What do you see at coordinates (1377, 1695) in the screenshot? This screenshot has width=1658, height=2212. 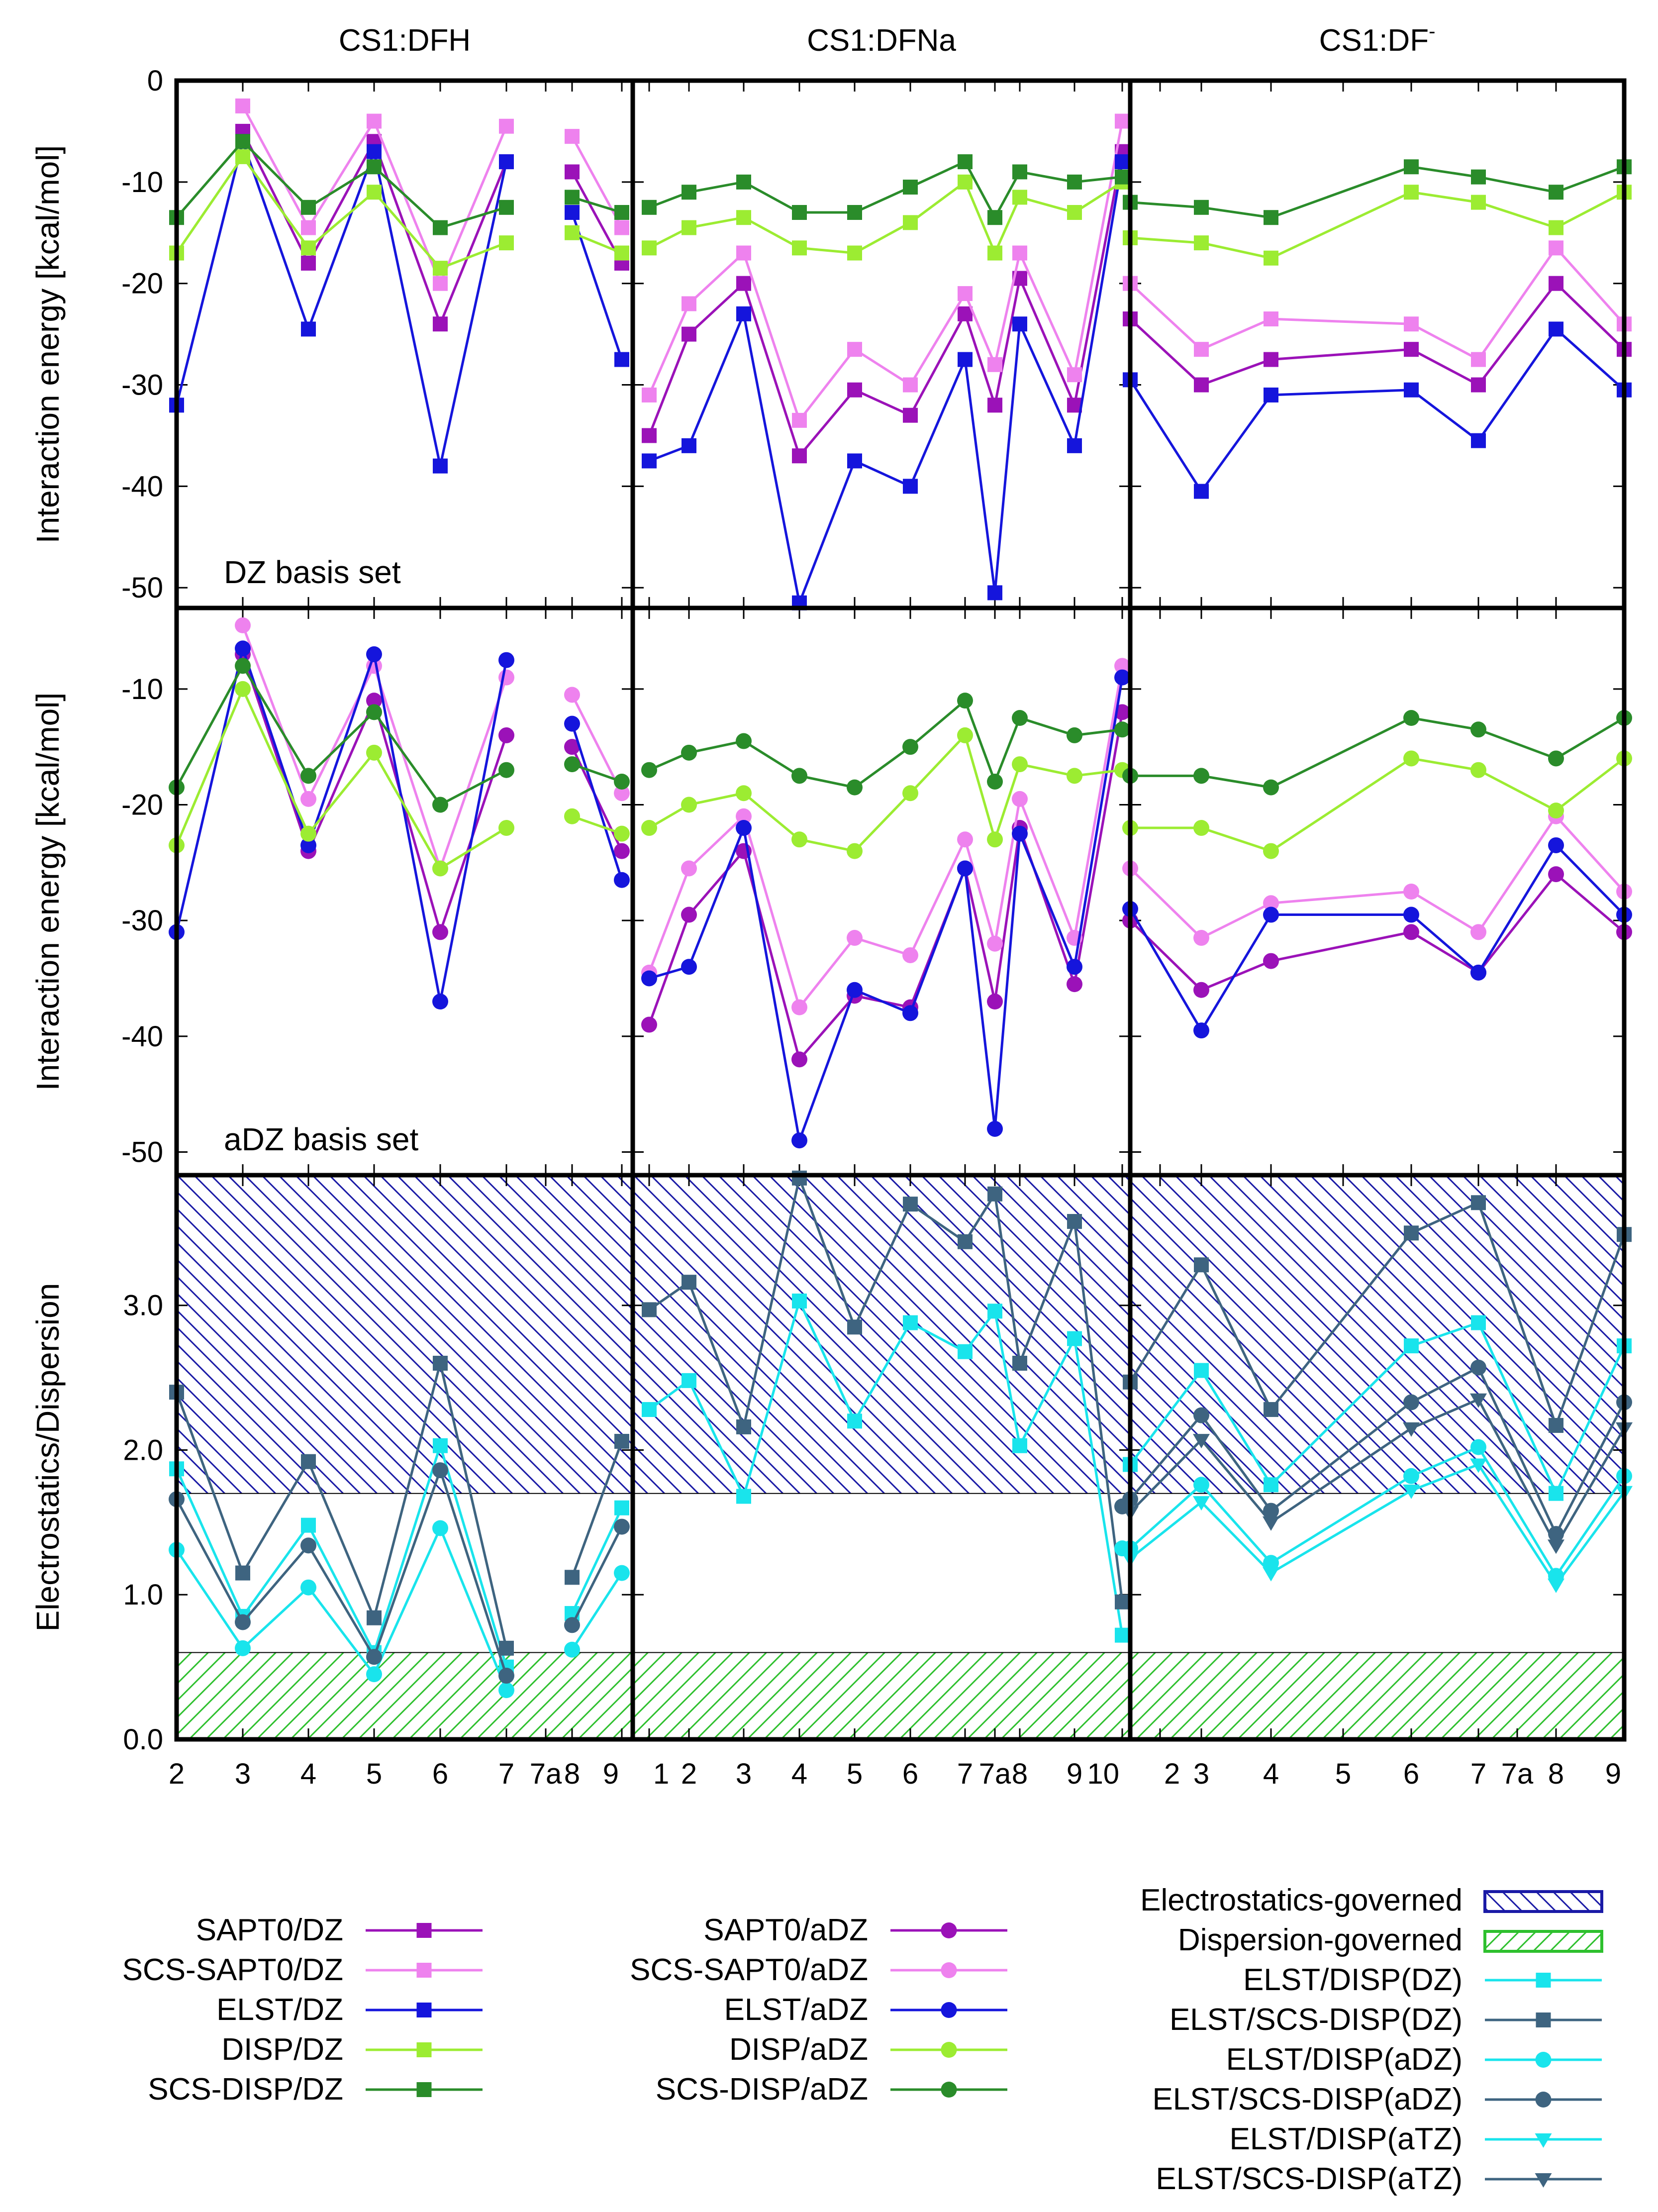 I see `region-dispersion-col3` at bounding box center [1377, 1695].